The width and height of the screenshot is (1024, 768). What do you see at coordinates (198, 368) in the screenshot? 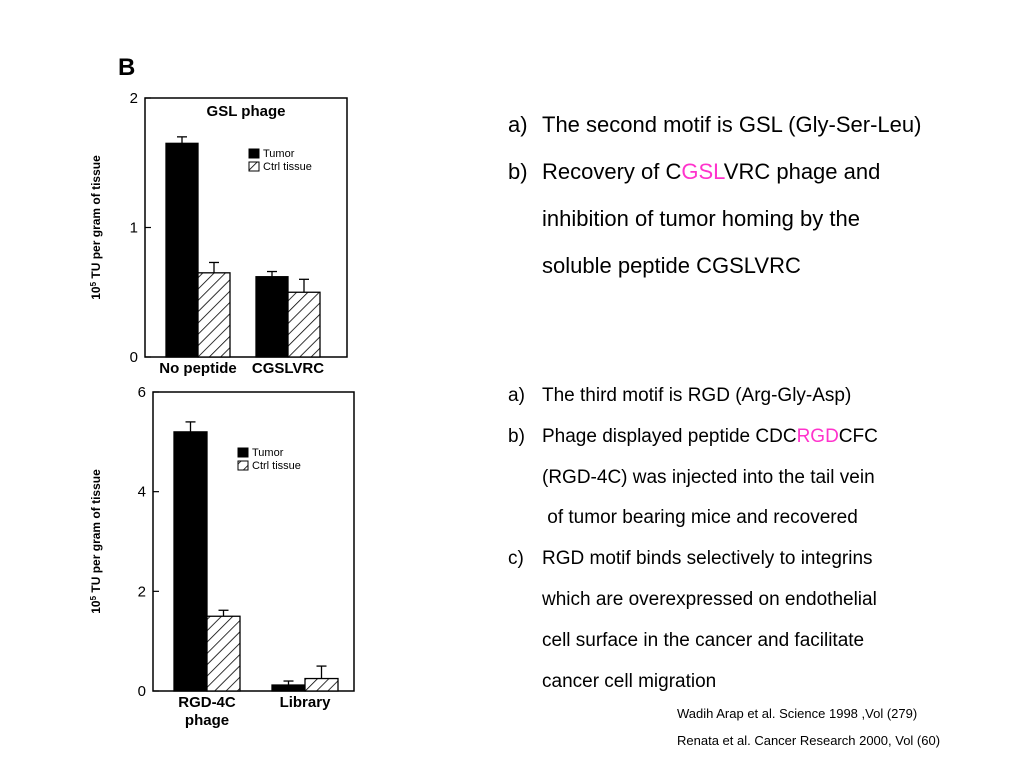
I see `category-label: No peptide` at bounding box center [198, 368].